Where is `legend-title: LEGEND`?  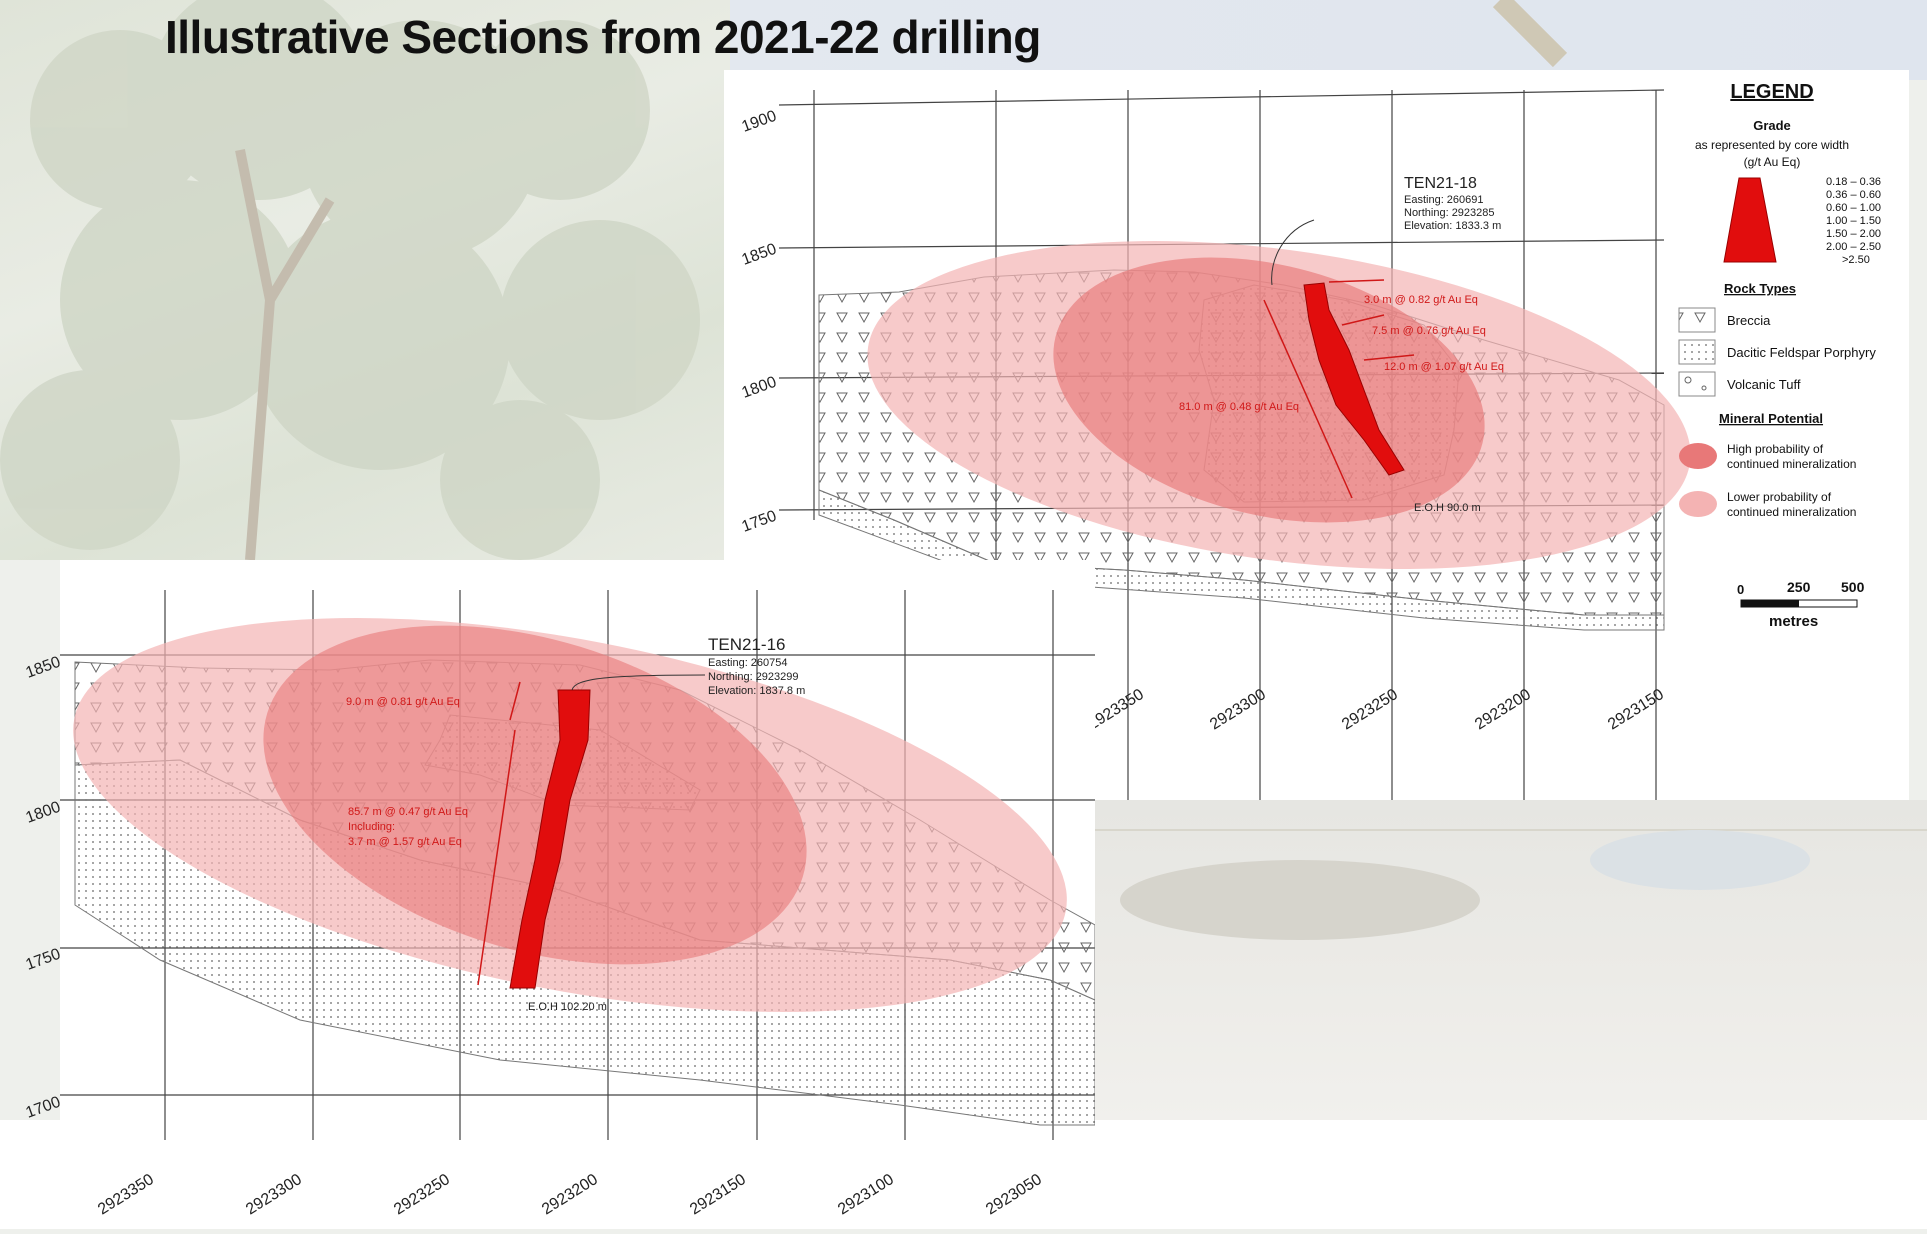 legend-title: LEGEND is located at coordinates (1771, 92).